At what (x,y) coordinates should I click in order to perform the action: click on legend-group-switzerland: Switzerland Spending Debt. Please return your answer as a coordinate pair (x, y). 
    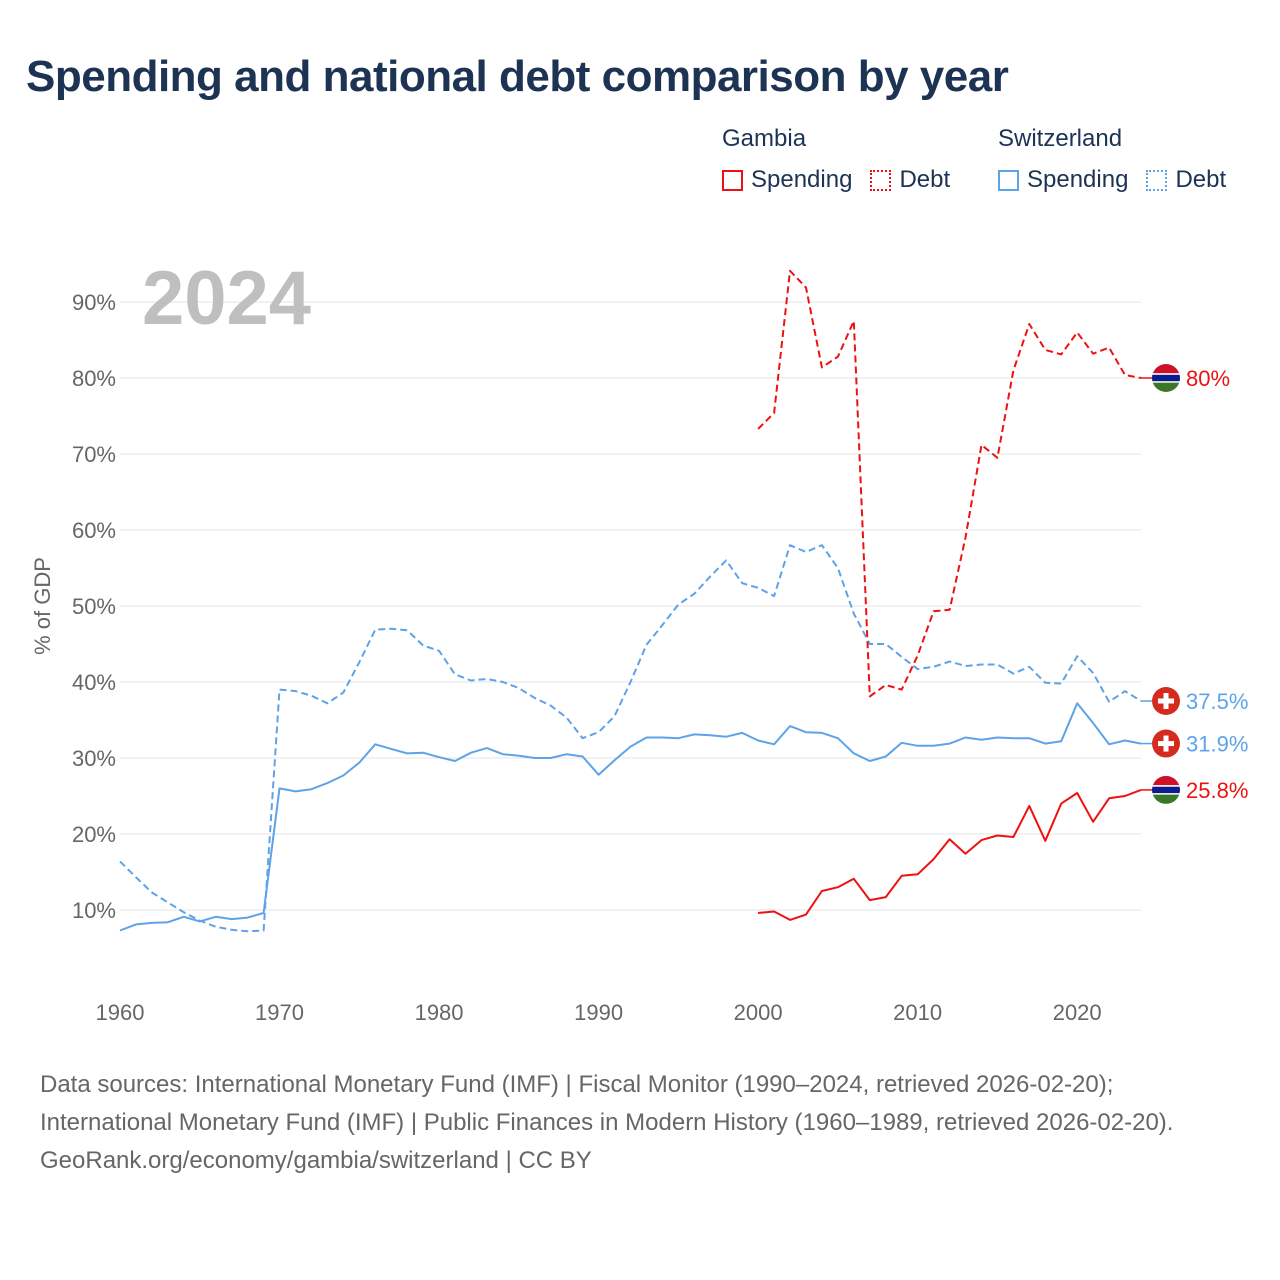
    Looking at the image, I should click on (1112, 159).